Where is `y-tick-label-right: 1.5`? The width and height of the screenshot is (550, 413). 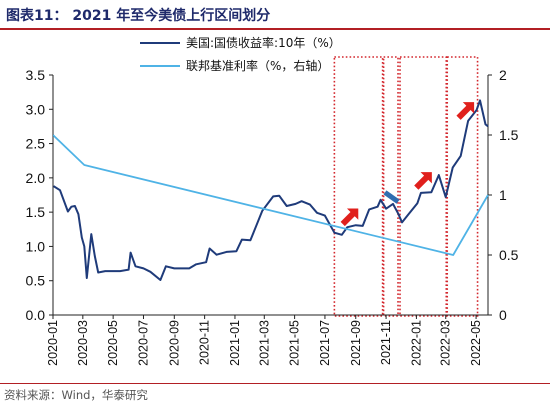
y-tick-label-right: 1.5 is located at coordinates (509, 135).